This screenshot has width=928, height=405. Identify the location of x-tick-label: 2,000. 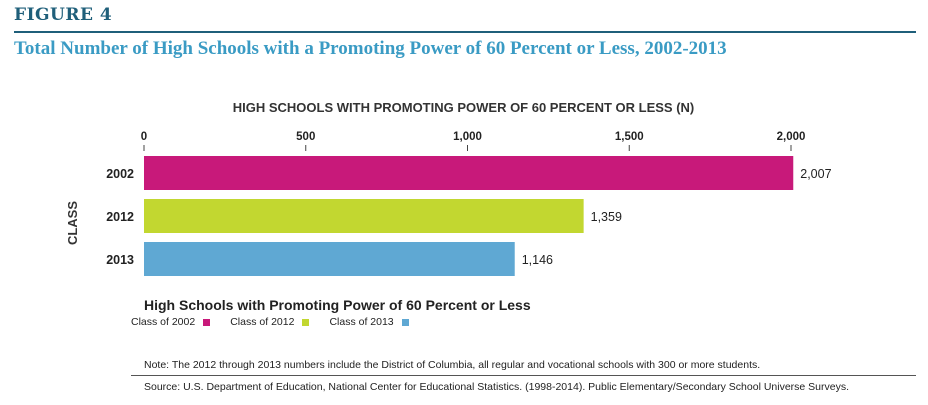
(791, 137).